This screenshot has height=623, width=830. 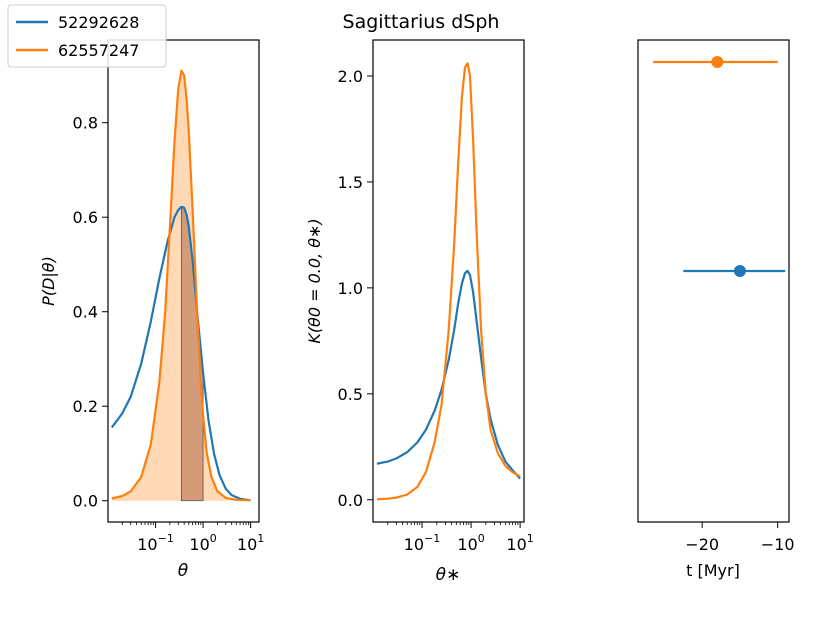 I want to click on left-panel-frame, so click(x=183, y=281).